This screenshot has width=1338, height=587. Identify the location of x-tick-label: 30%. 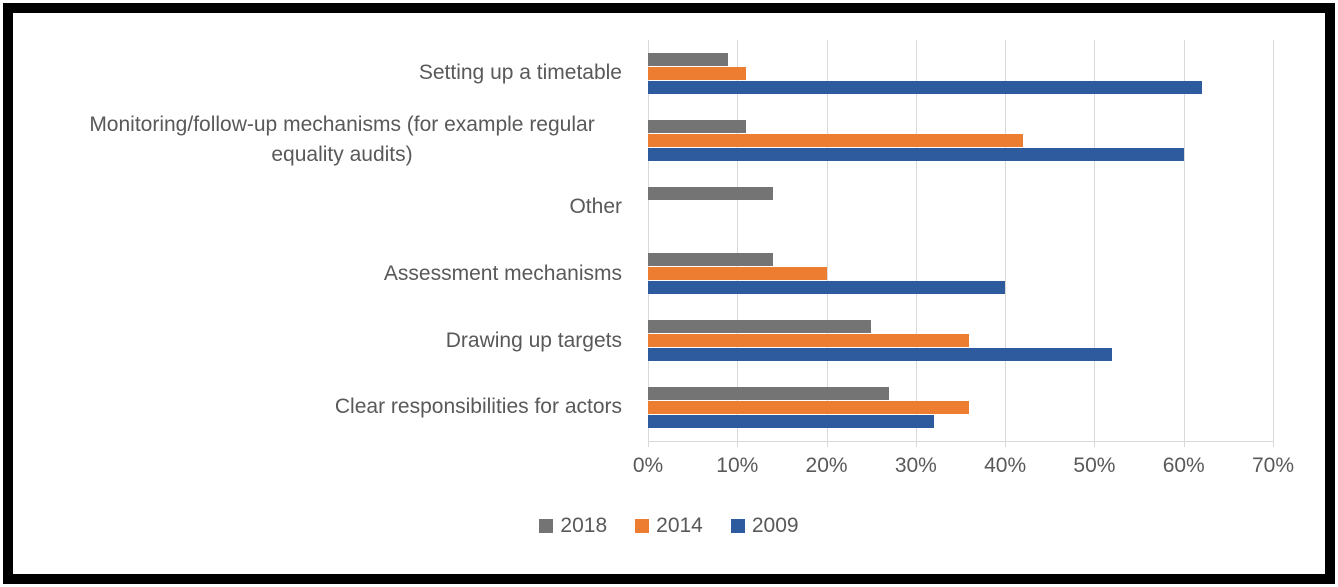
(915, 465).